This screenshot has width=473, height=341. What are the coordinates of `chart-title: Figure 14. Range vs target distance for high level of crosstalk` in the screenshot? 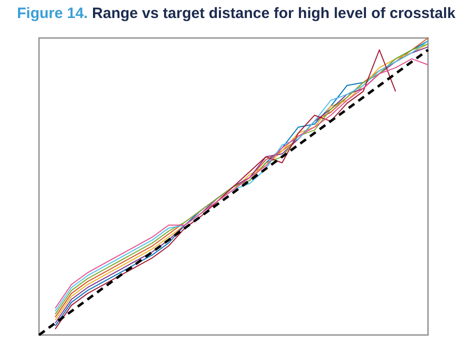 It's located at (236, 13).